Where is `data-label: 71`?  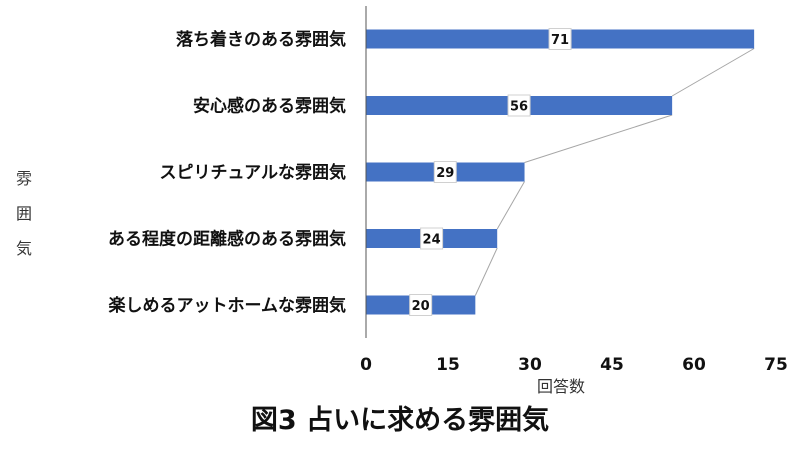 data-label: 71 is located at coordinates (560, 40).